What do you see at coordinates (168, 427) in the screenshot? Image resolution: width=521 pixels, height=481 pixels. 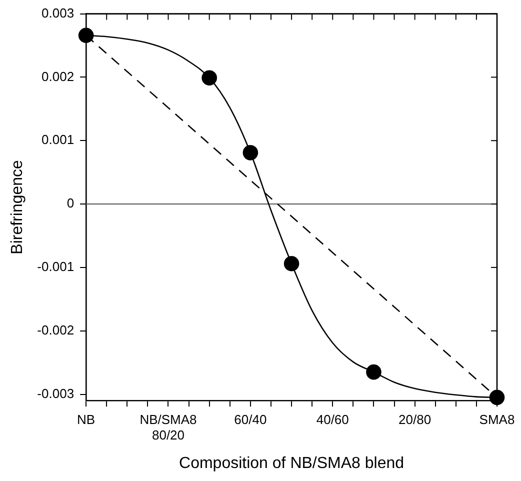 I see `x-tick-label: NB/SMA8 80/20` at bounding box center [168, 427].